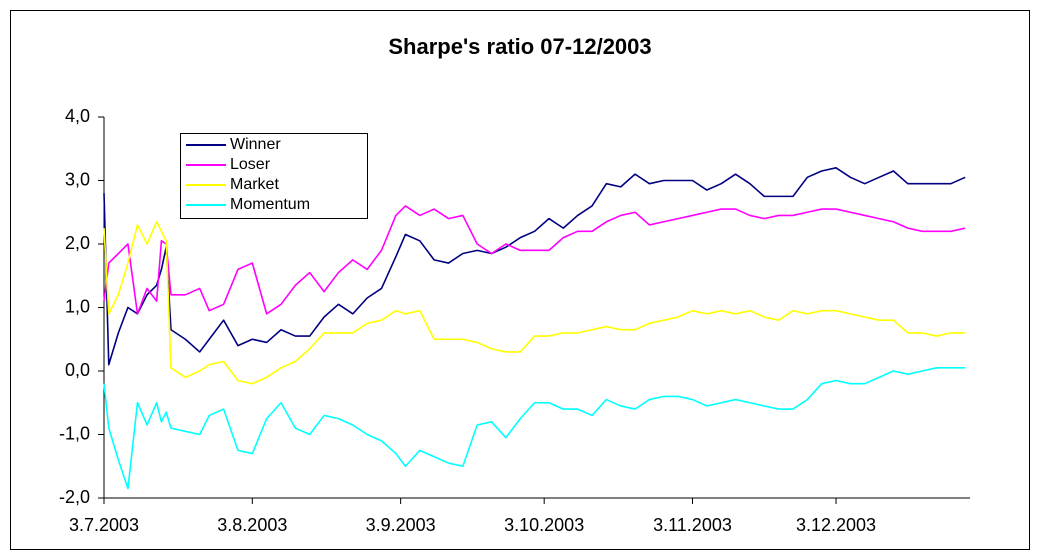  Describe the element at coordinates (836, 525) in the screenshot. I see `x-tick-label: 3.12.2003` at that location.